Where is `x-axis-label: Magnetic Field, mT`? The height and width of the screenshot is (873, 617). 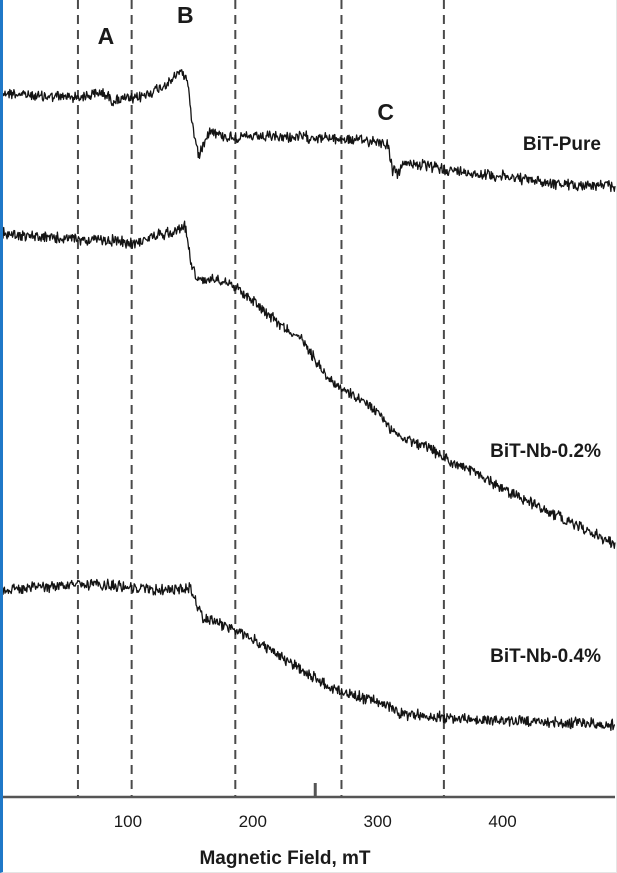
x-axis-label: Magnetic Field, mT is located at coordinates (284, 858).